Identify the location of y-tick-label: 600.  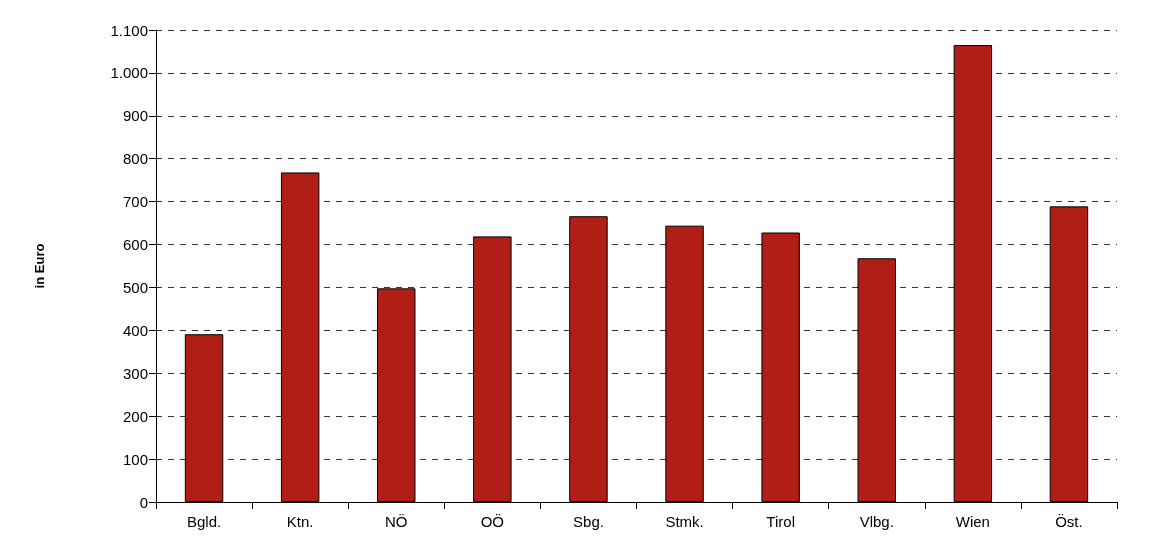
(135, 245).